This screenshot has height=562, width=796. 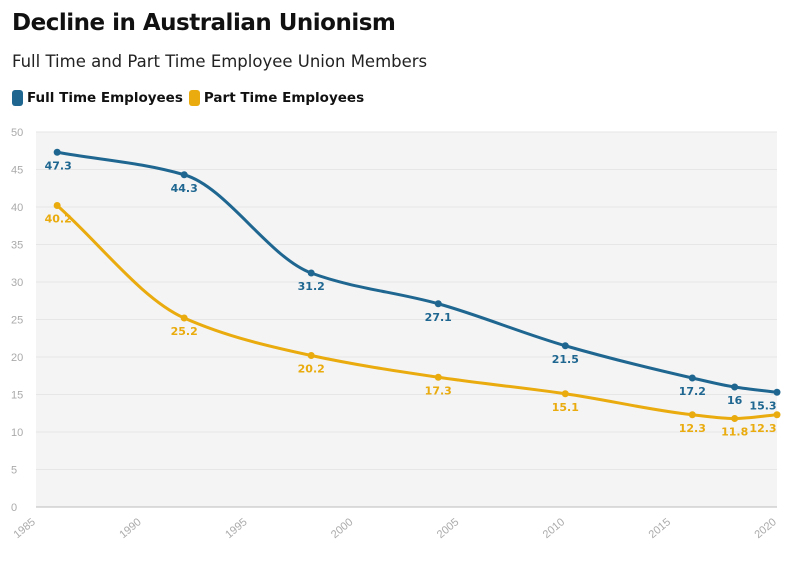 I want to click on x-tick-label: 2005, so click(x=448, y=528).